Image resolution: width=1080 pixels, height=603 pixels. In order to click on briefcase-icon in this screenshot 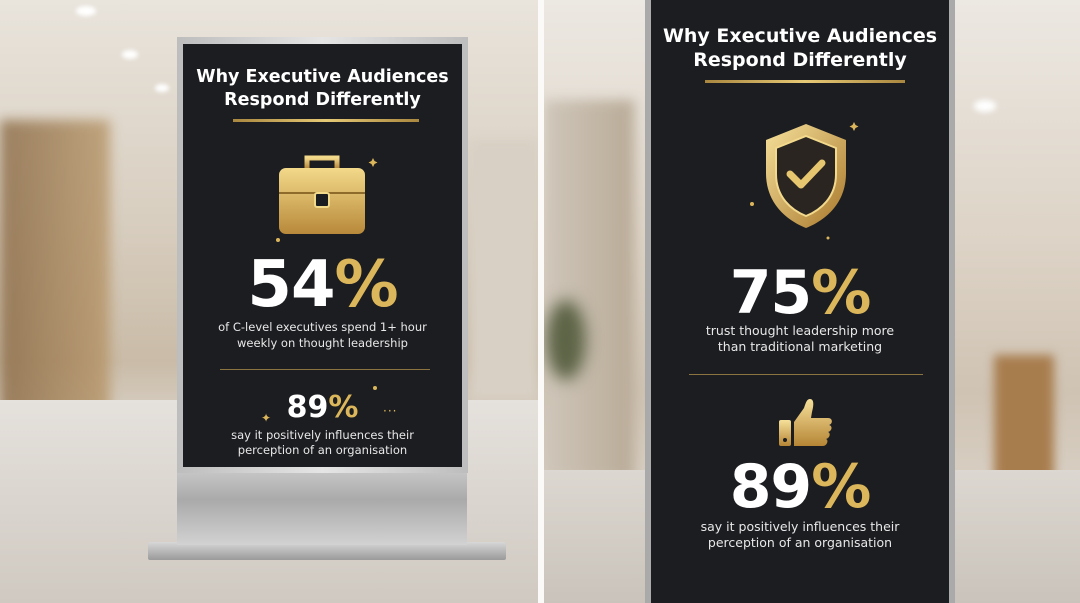, I will do `click(327, 198)`.